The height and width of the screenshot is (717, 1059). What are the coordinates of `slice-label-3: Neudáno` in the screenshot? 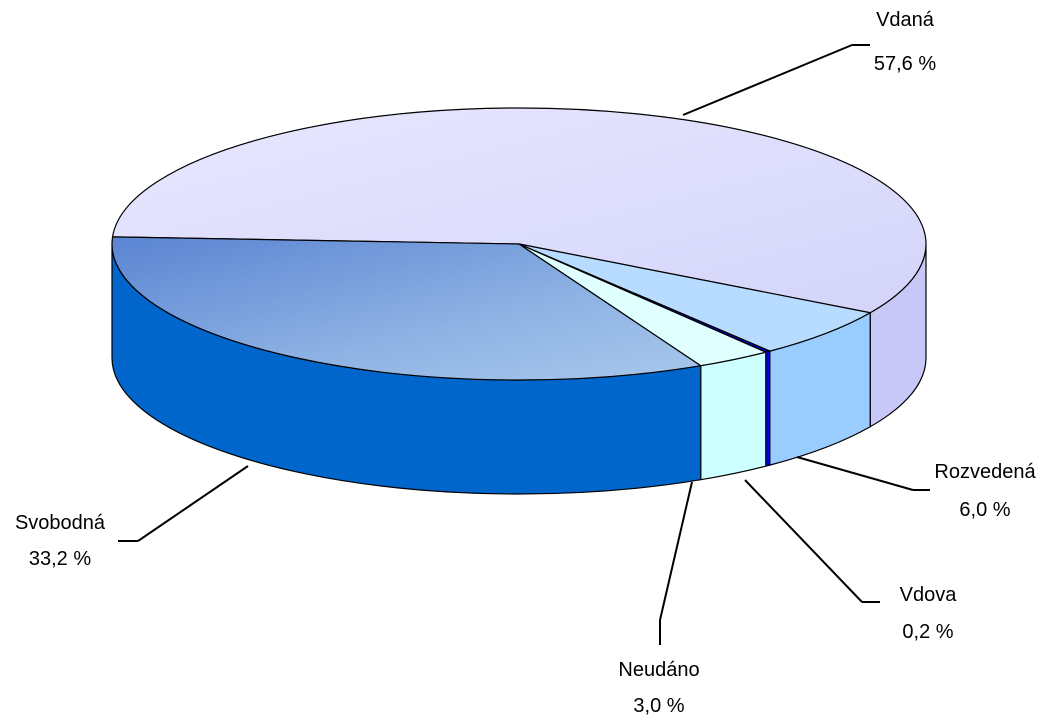 It's located at (658, 670).